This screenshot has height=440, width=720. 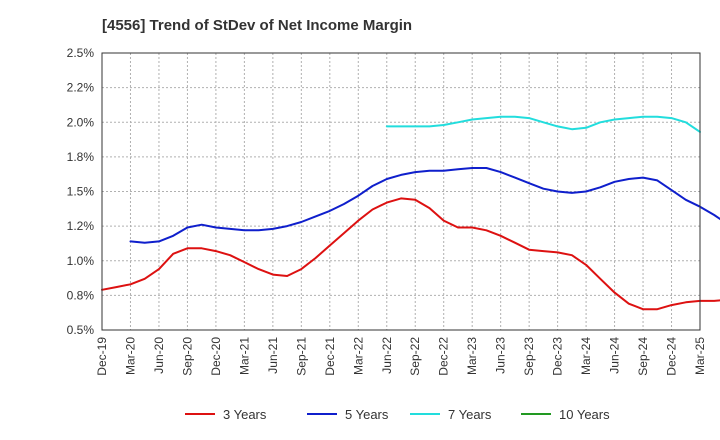 What do you see at coordinates (586, 356) in the screenshot?
I see `x-tick-label: Mar-24` at bounding box center [586, 356].